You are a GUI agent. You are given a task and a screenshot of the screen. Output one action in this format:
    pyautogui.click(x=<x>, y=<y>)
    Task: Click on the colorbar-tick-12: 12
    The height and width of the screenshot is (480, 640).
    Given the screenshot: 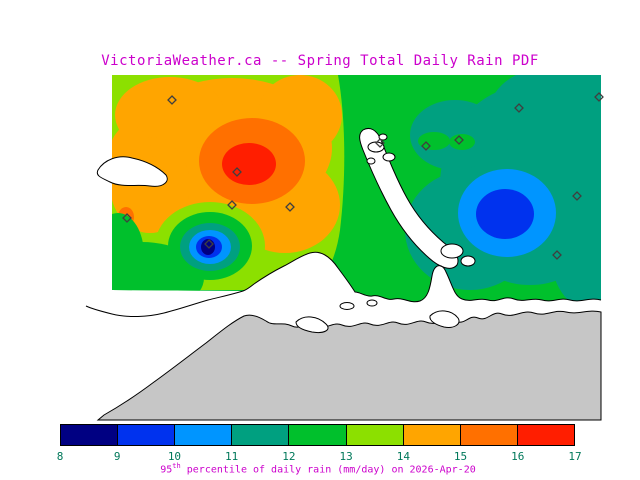 What is the action you would take?
    pyautogui.click(x=289, y=456)
    